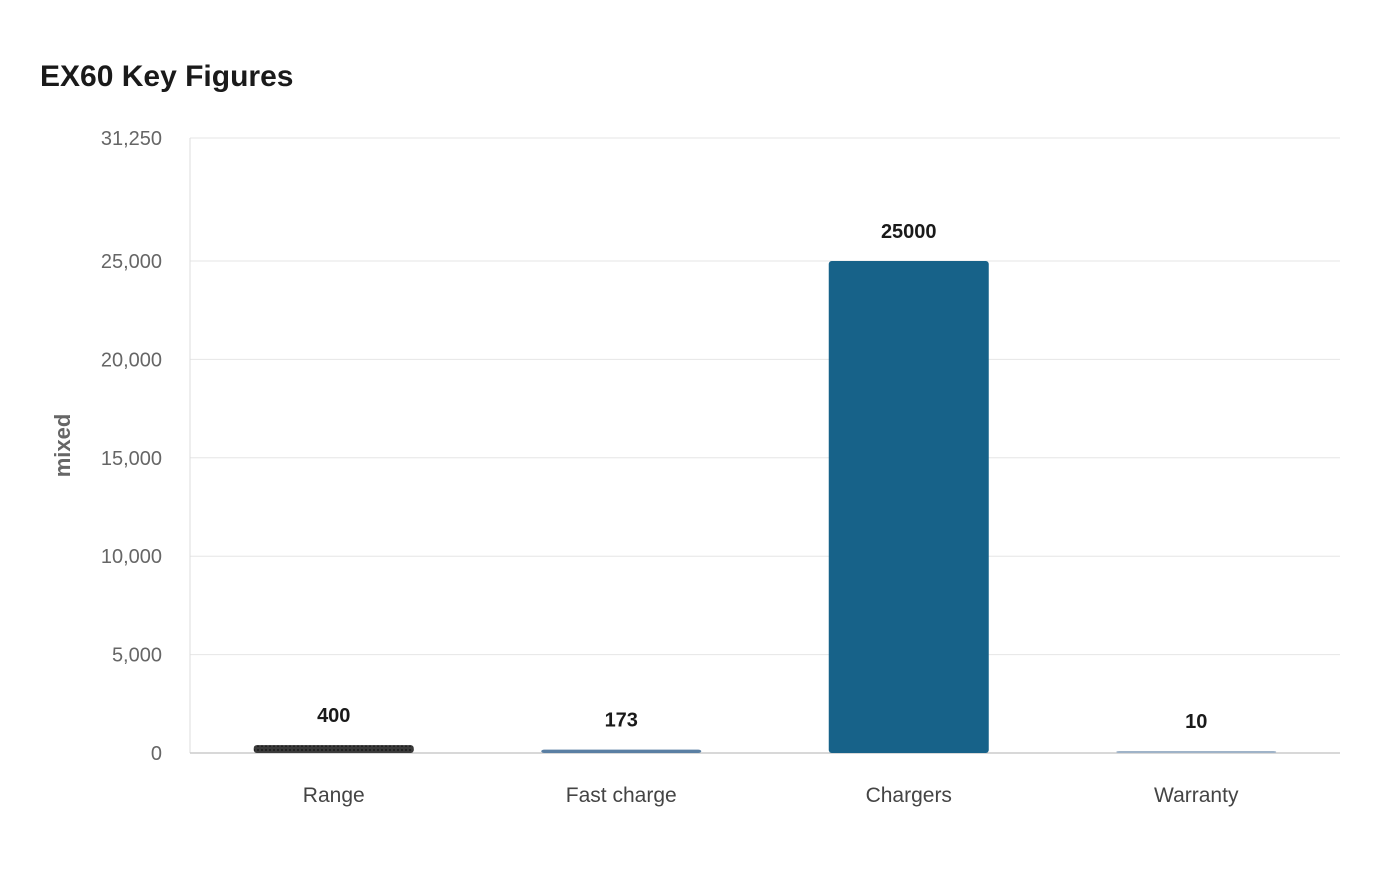 This screenshot has width=1400, height=880. I want to click on bar-fast-charge, so click(621, 751).